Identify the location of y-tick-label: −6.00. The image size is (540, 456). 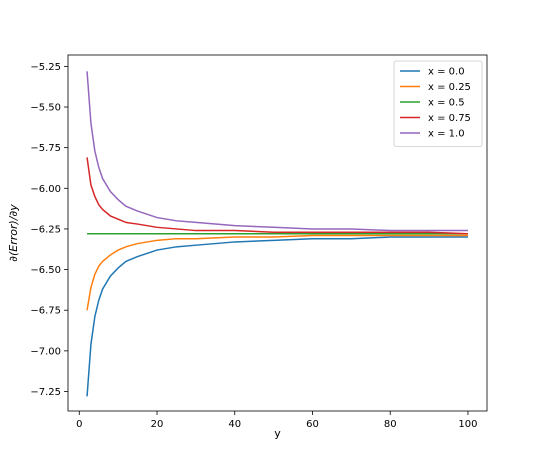
(45, 189).